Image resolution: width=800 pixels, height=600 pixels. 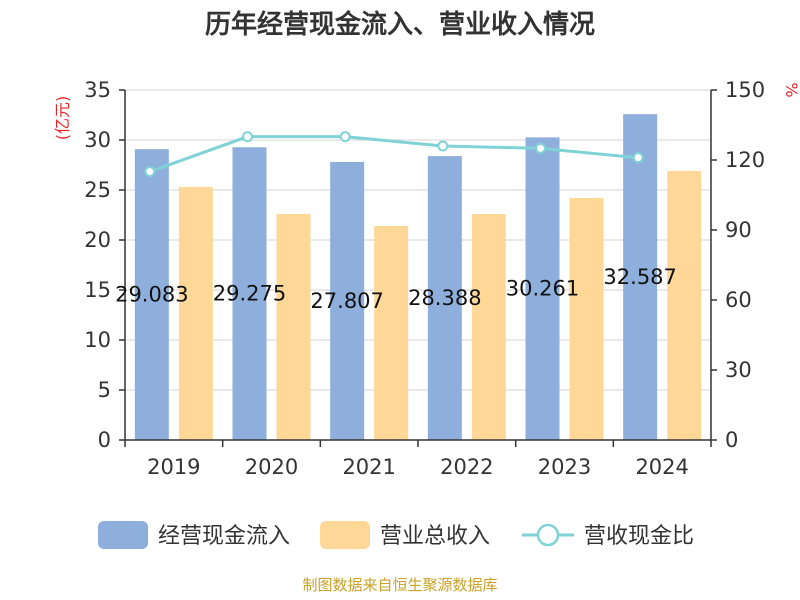 I want to click on bar-经营现金流入-2021, so click(x=347, y=300).